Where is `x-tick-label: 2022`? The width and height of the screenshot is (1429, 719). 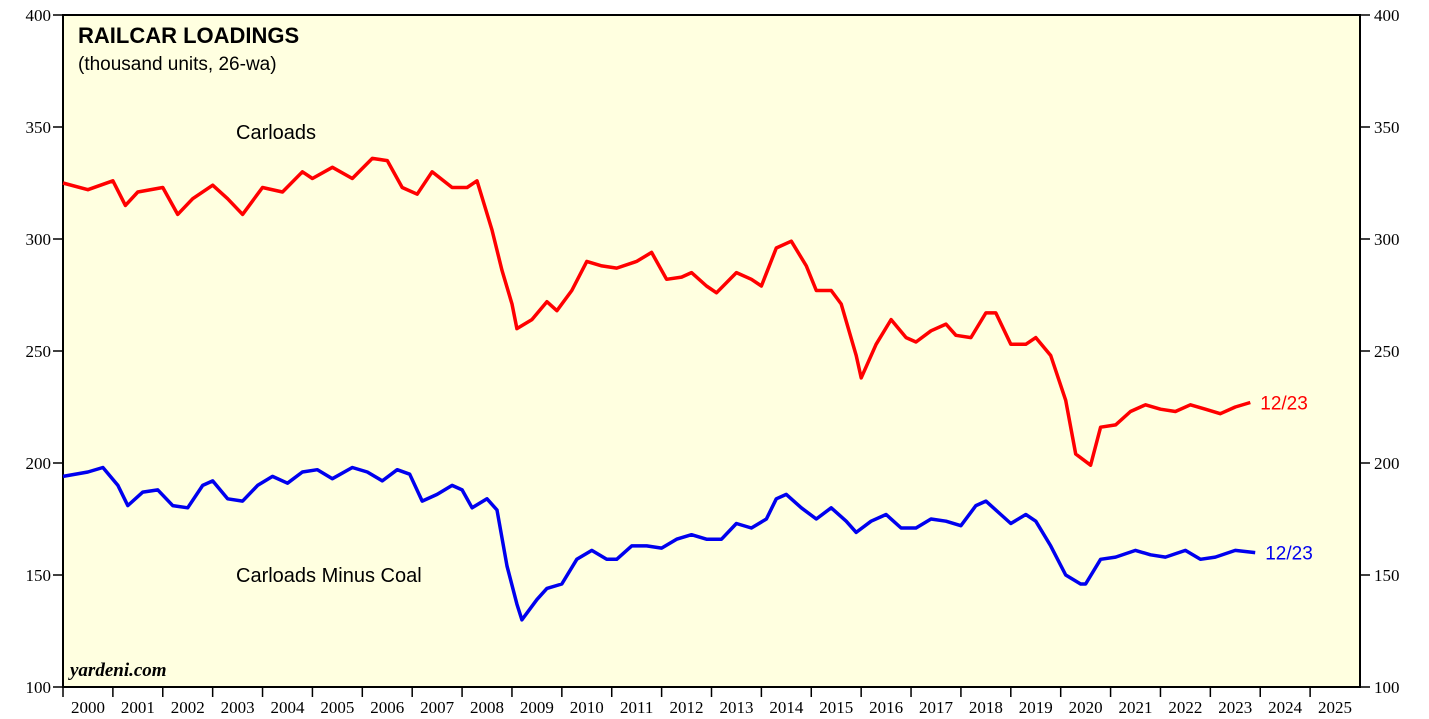 x-tick-label: 2022 is located at coordinates (1185, 707).